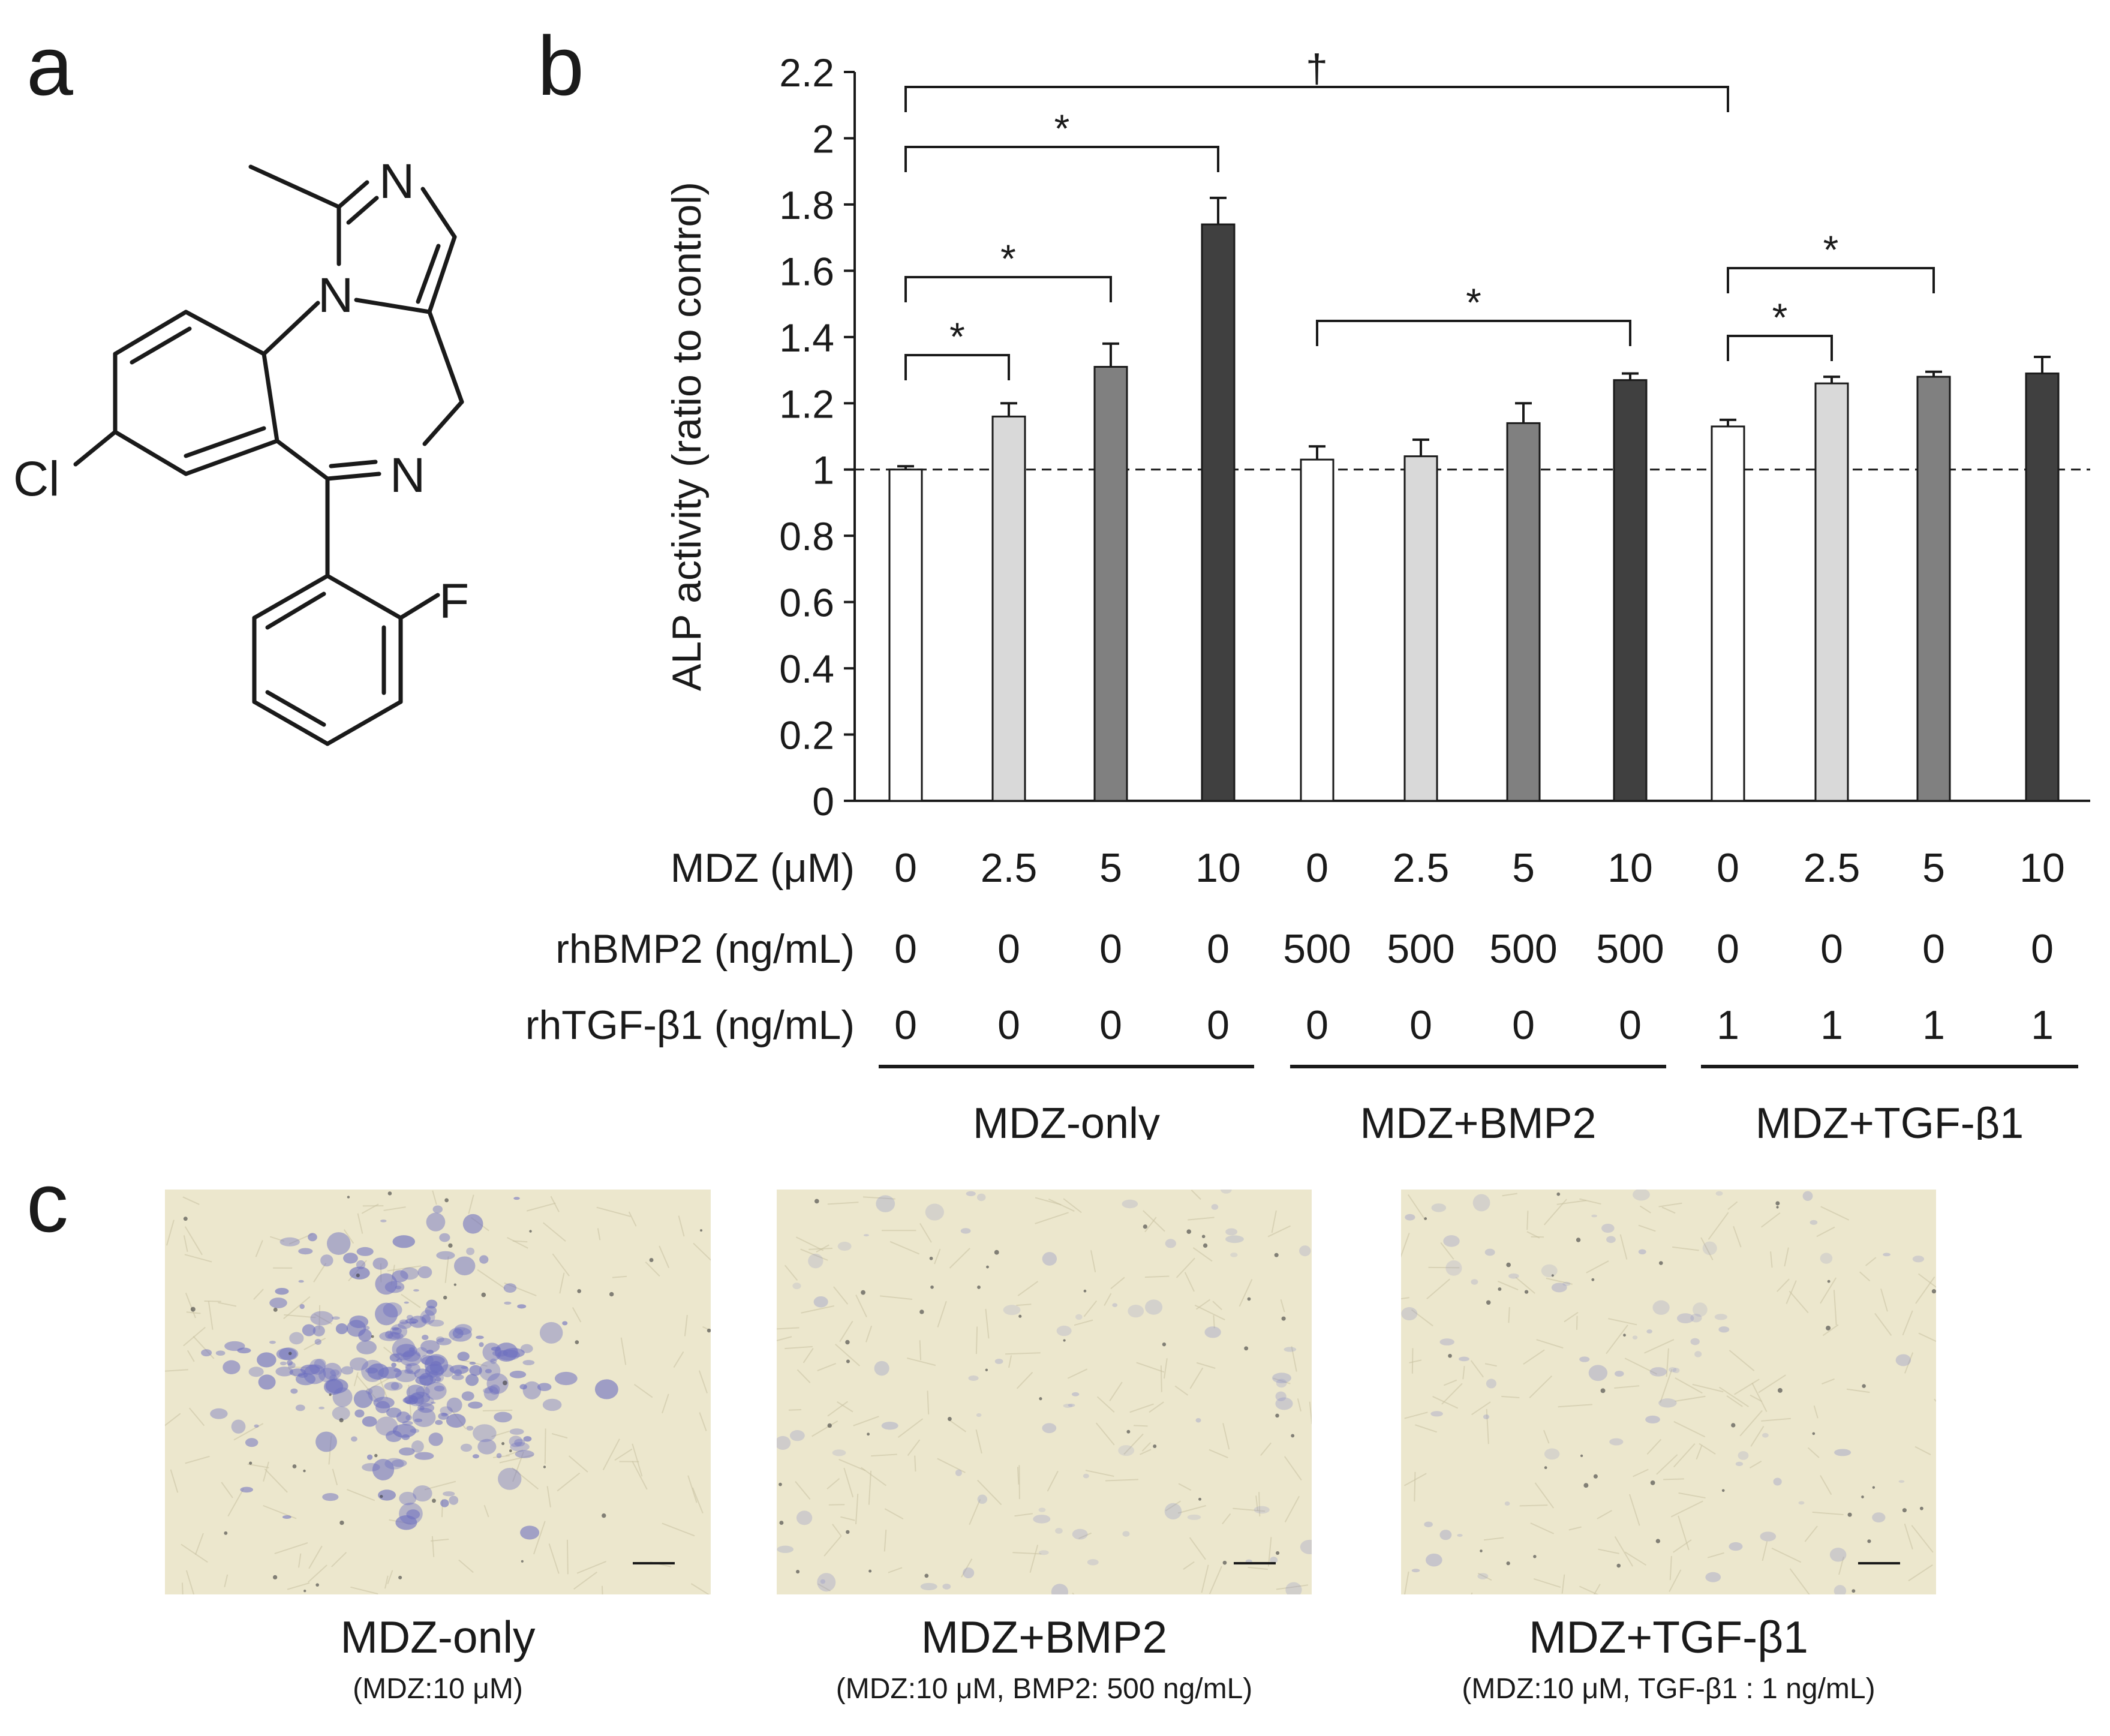 The width and height of the screenshot is (2110, 1736). What do you see at coordinates (2042, 1025) in the screenshot?
I see `table-cell: 1` at bounding box center [2042, 1025].